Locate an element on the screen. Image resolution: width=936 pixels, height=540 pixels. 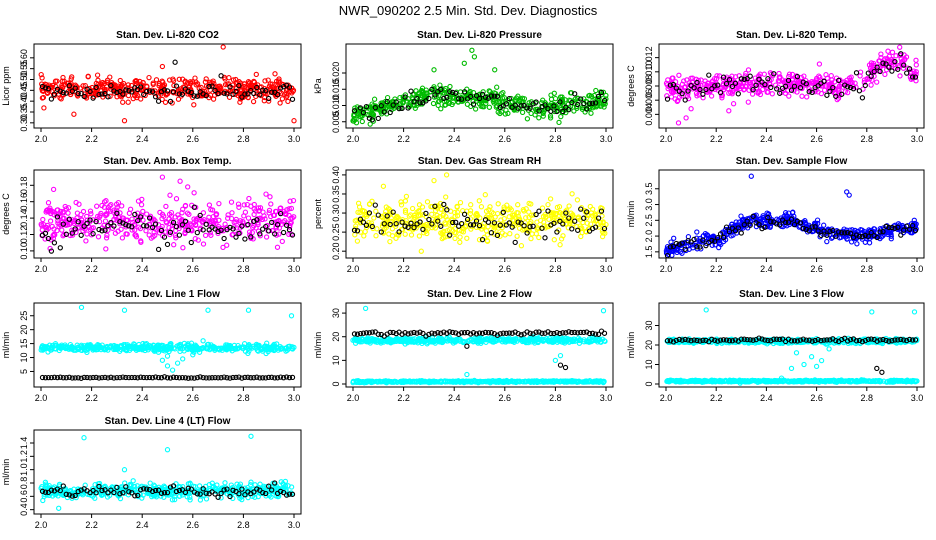
panel-title: Stan. Dev. Li-820 Temp. is located at coordinates (791, 35).